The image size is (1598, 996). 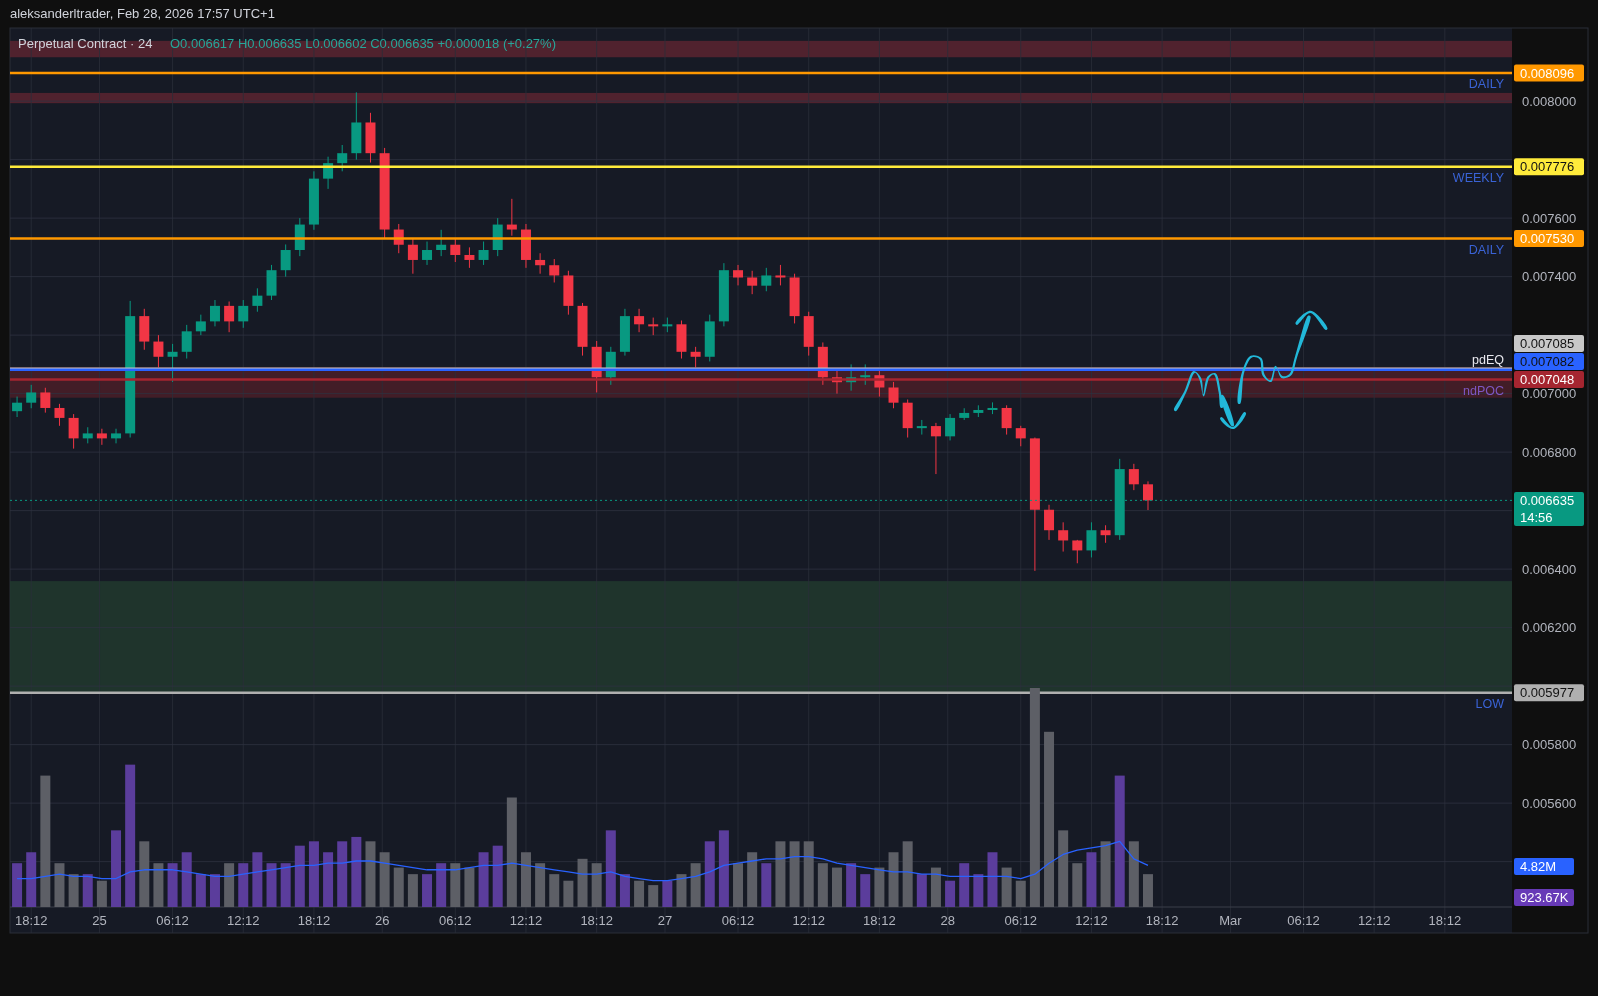 What do you see at coordinates (1547, 693) in the screenshot?
I see `ref-line-label: 0.005977` at bounding box center [1547, 693].